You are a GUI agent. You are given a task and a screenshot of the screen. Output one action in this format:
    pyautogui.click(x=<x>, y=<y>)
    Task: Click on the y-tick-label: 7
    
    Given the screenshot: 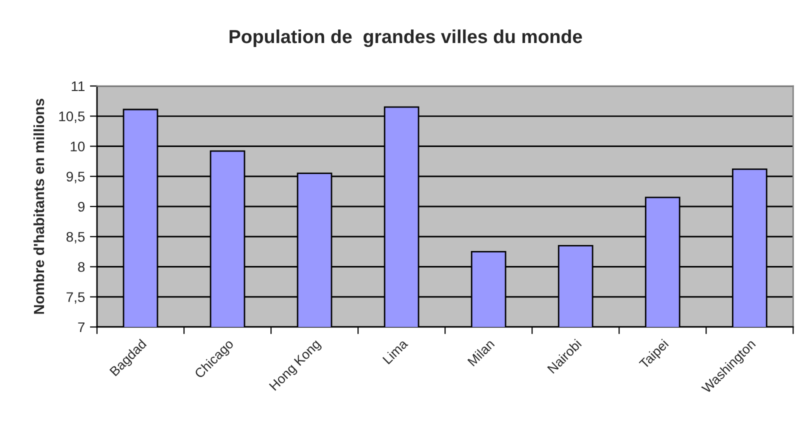 What is the action you would take?
    pyautogui.click(x=81, y=327)
    